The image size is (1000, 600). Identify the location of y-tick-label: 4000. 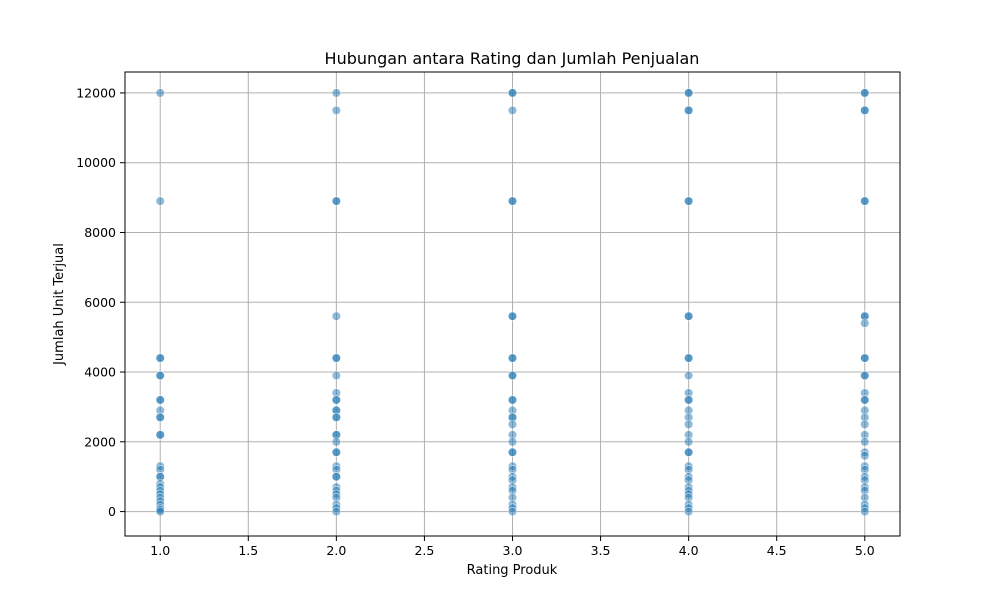
(100, 372).